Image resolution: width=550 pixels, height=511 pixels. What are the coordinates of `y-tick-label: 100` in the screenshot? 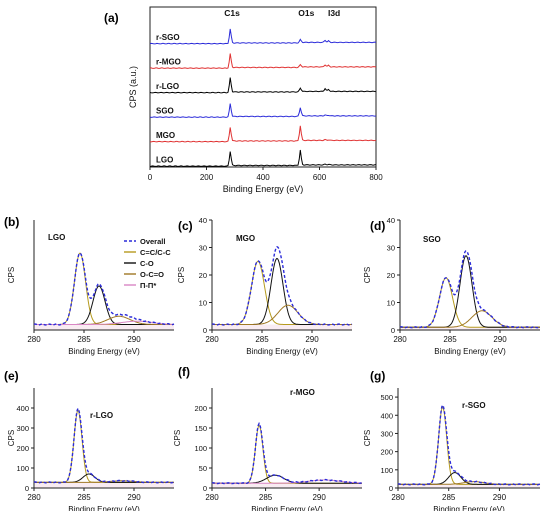 It's located at (386, 470).